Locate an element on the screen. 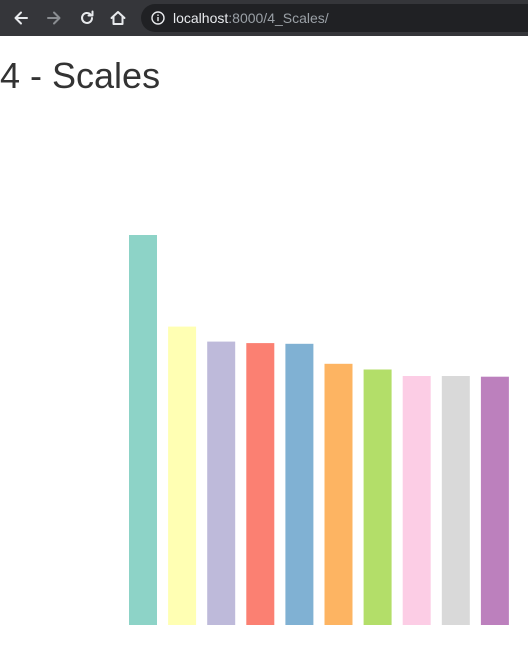 The image size is (528, 647). home-icon is located at coordinates (118, 18).